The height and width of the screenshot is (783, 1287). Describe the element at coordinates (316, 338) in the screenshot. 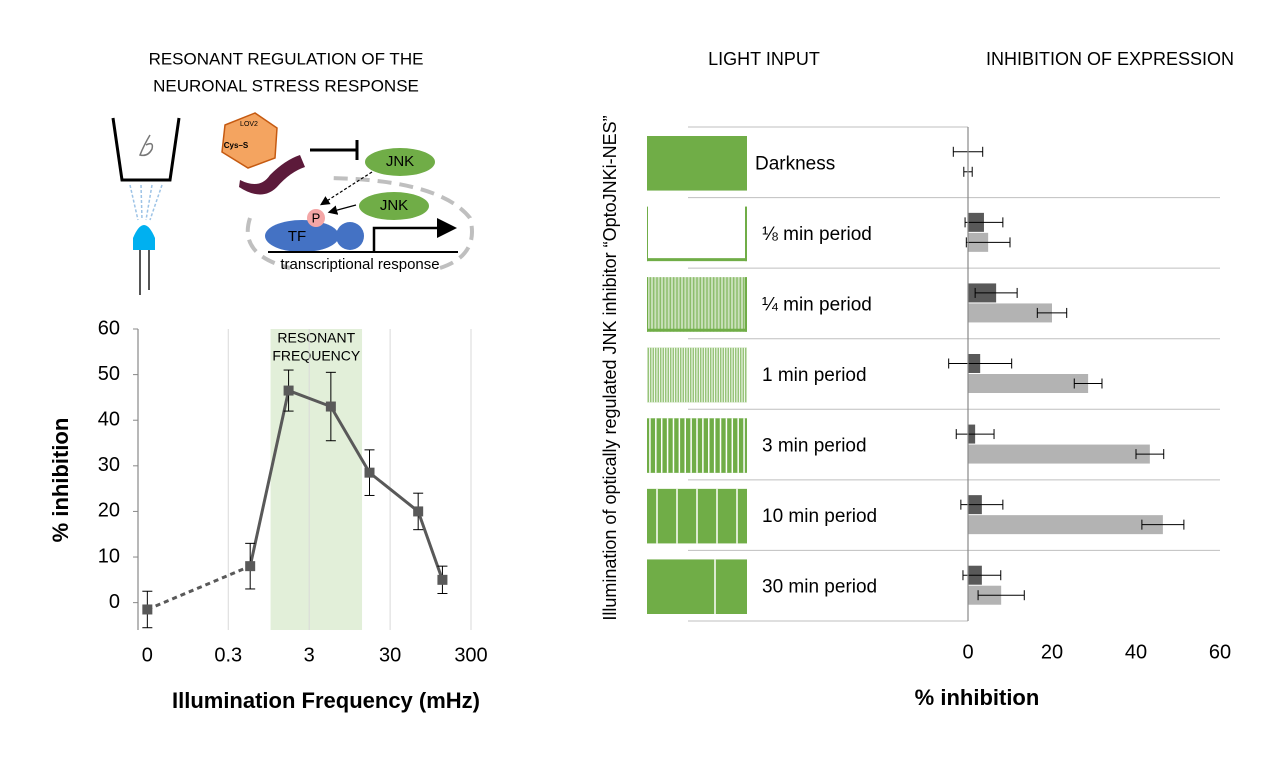

I see `band-label: RESONANT` at that location.